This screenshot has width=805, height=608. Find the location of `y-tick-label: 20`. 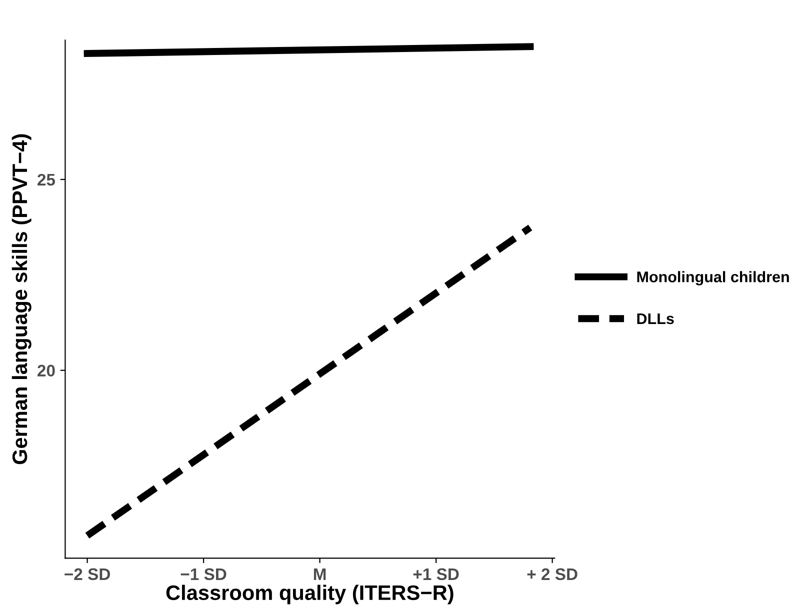

y-tick-label: 20 is located at coordinates (46, 370).